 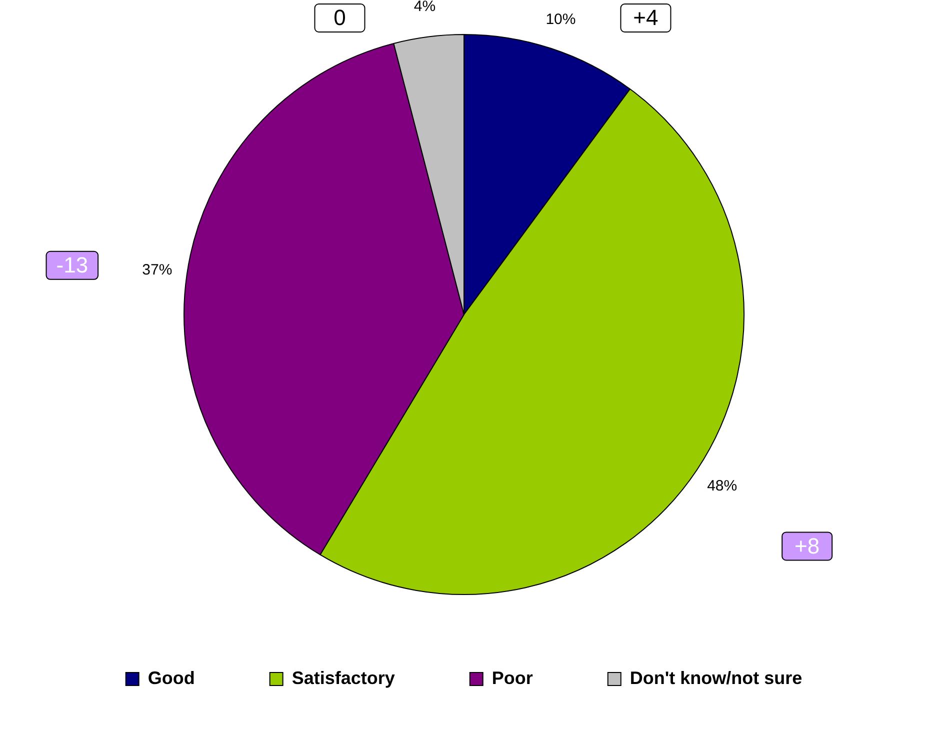 What do you see at coordinates (512, 678) in the screenshot?
I see `legend-label: Poor` at bounding box center [512, 678].